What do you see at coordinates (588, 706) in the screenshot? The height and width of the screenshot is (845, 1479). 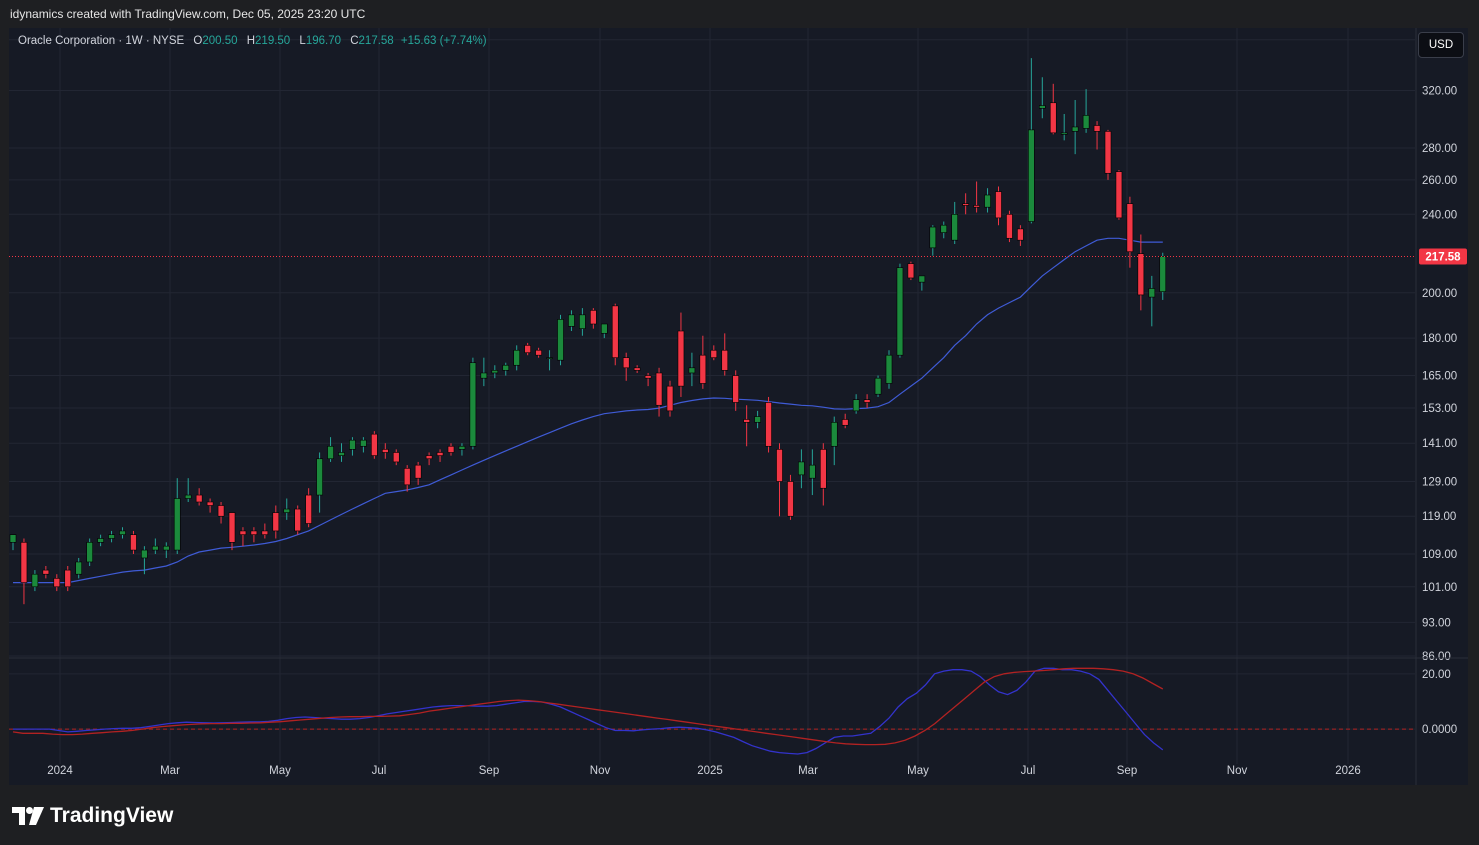 I see `osc-series-line` at bounding box center [588, 706].